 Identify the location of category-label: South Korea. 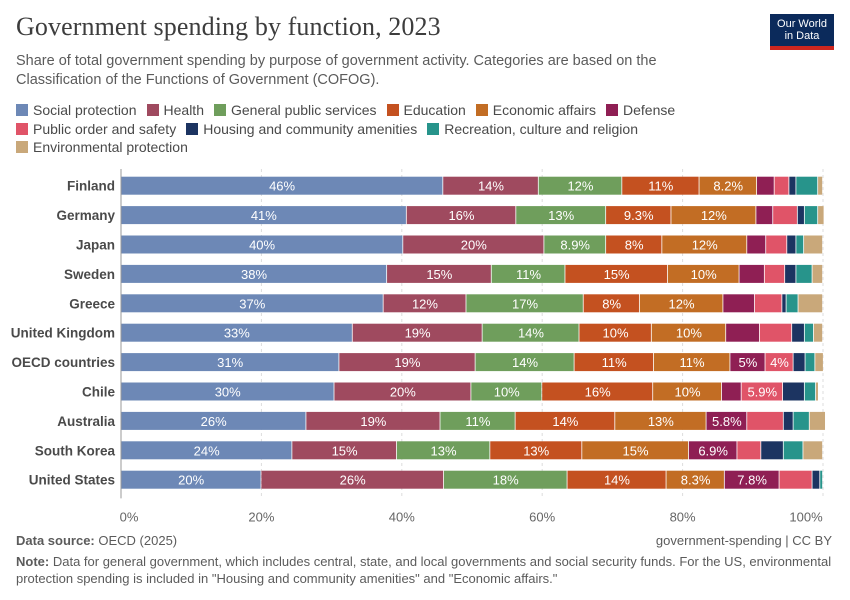
(75, 450).